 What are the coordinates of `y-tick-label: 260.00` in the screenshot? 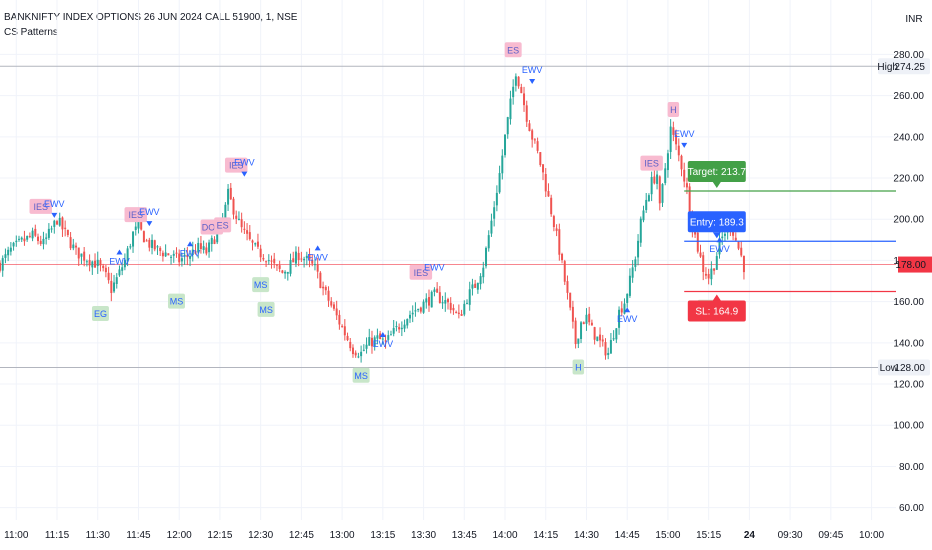 It's located at (908, 96).